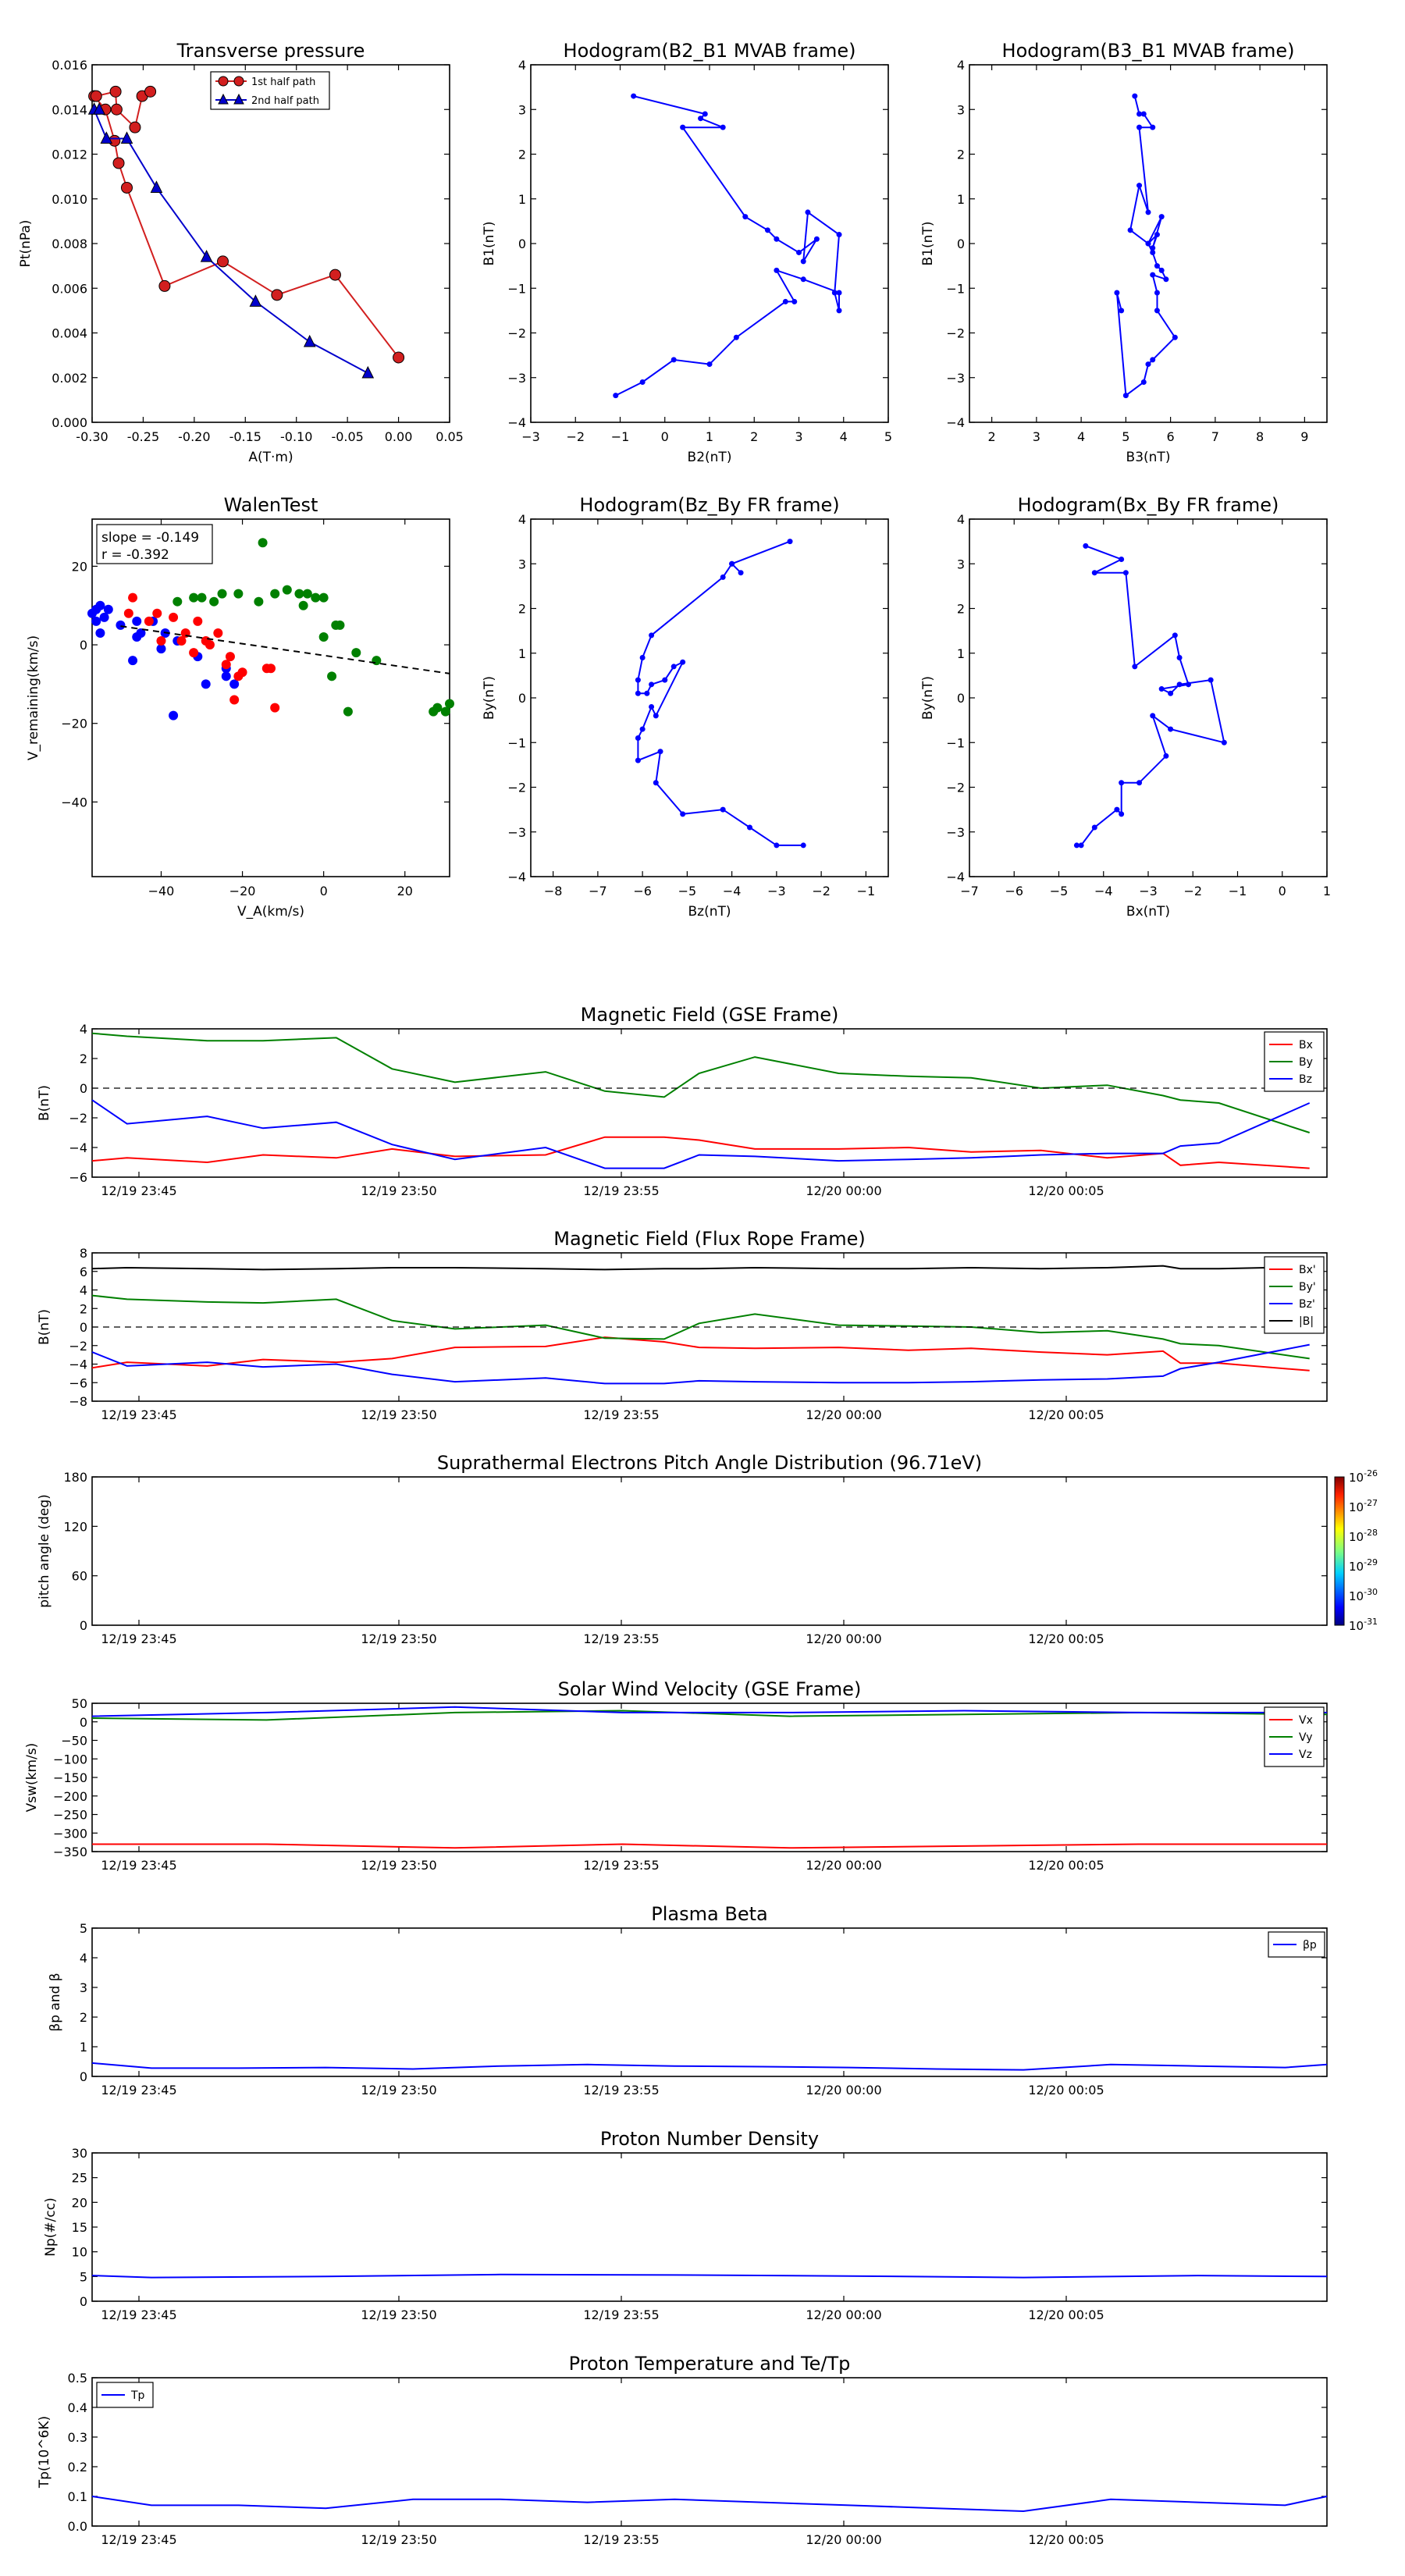  What do you see at coordinates (1149, 457) in the screenshot?
I see `hodogram-b3-b1-xlabel: B3(nT)` at bounding box center [1149, 457].